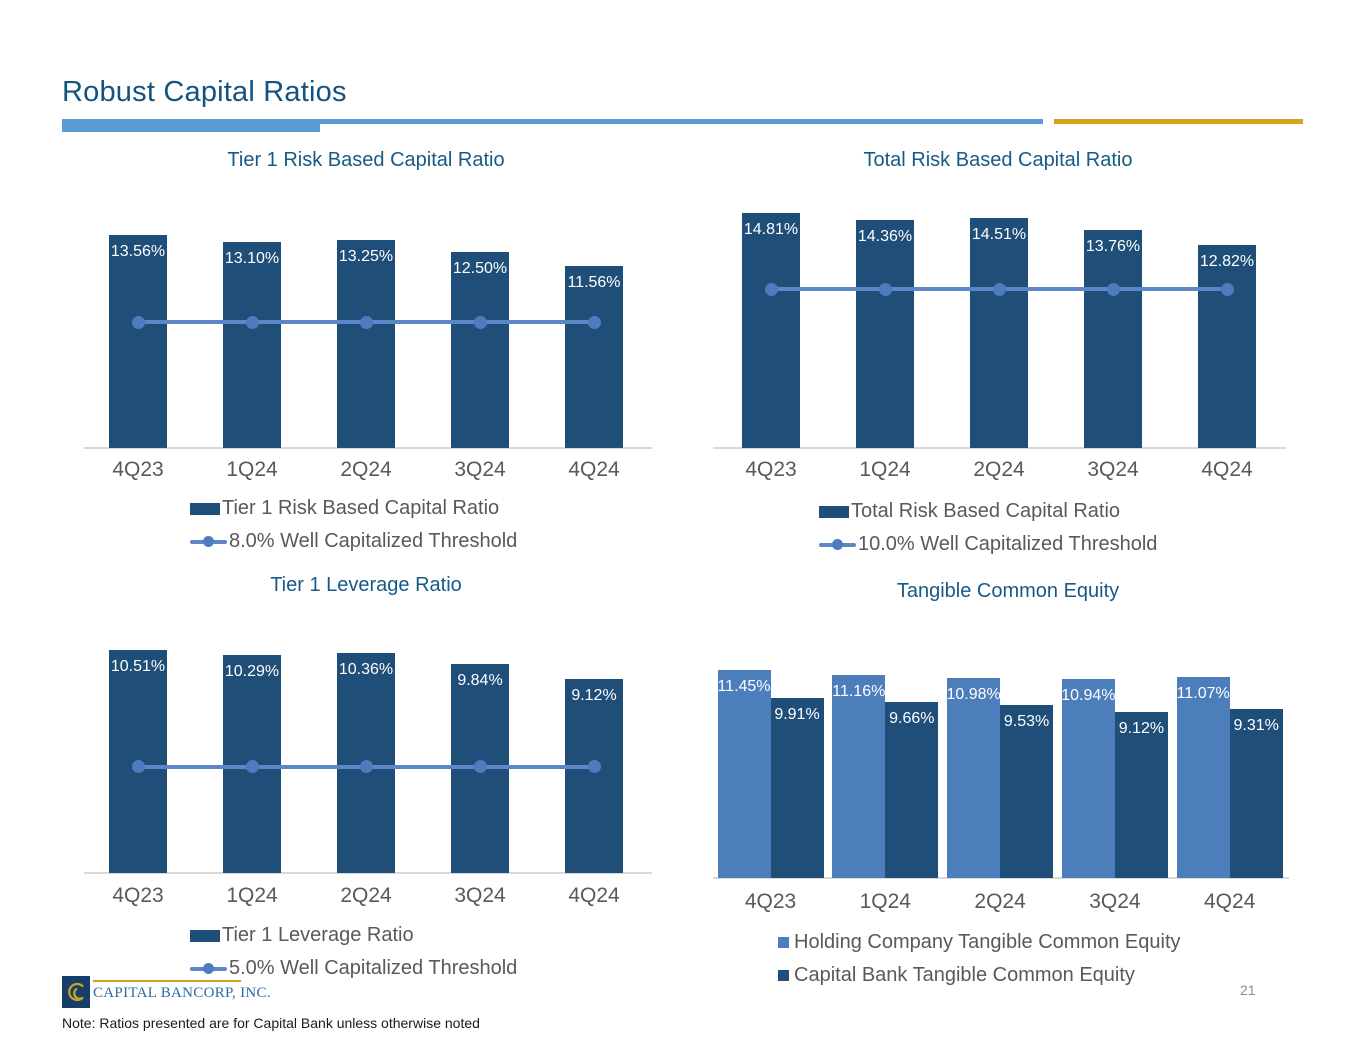 Image resolution: width=1365 pixels, height=1055 pixels. Describe the element at coordinates (366, 670) in the screenshot. I see `bar-value-label: 10.36%` at that location.